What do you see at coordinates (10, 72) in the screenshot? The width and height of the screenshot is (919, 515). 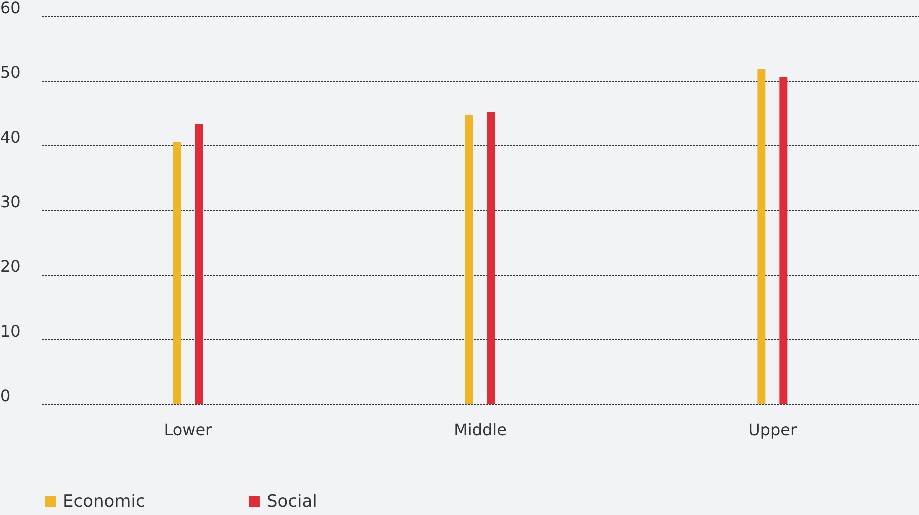 I see `y-tick-label: 50` at bounding box center [10, 72].